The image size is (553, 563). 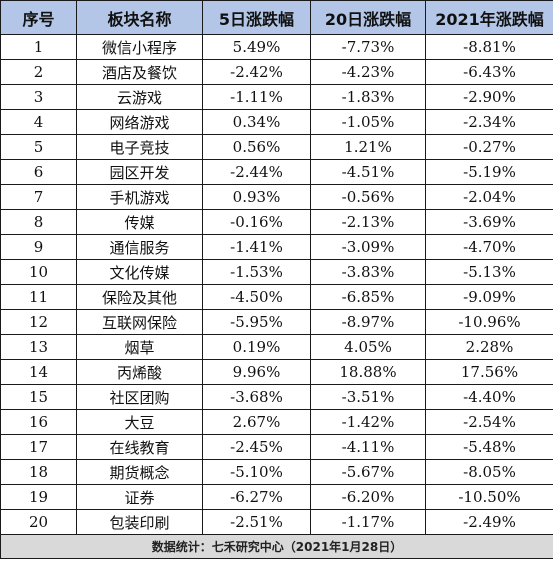 I want to click on change-20day: -2.13%, so click(x=368, y=222).